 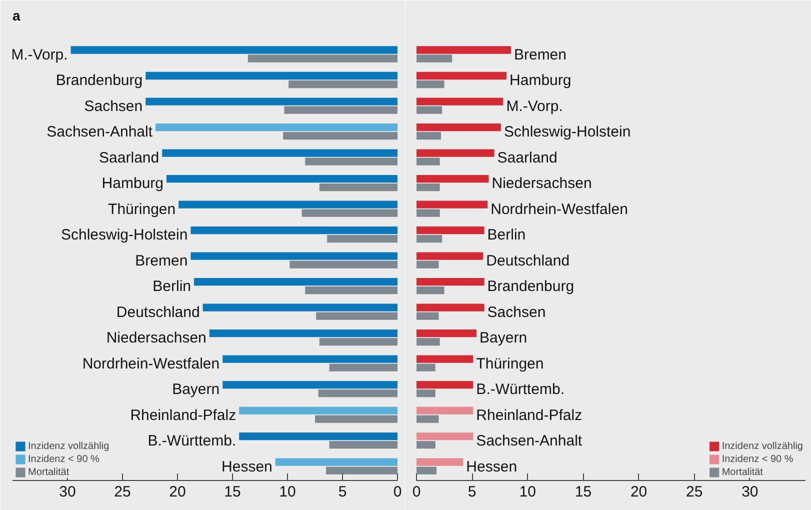 I want to click on y-tick-label: Brandenburg, so click(x=530, y=287).